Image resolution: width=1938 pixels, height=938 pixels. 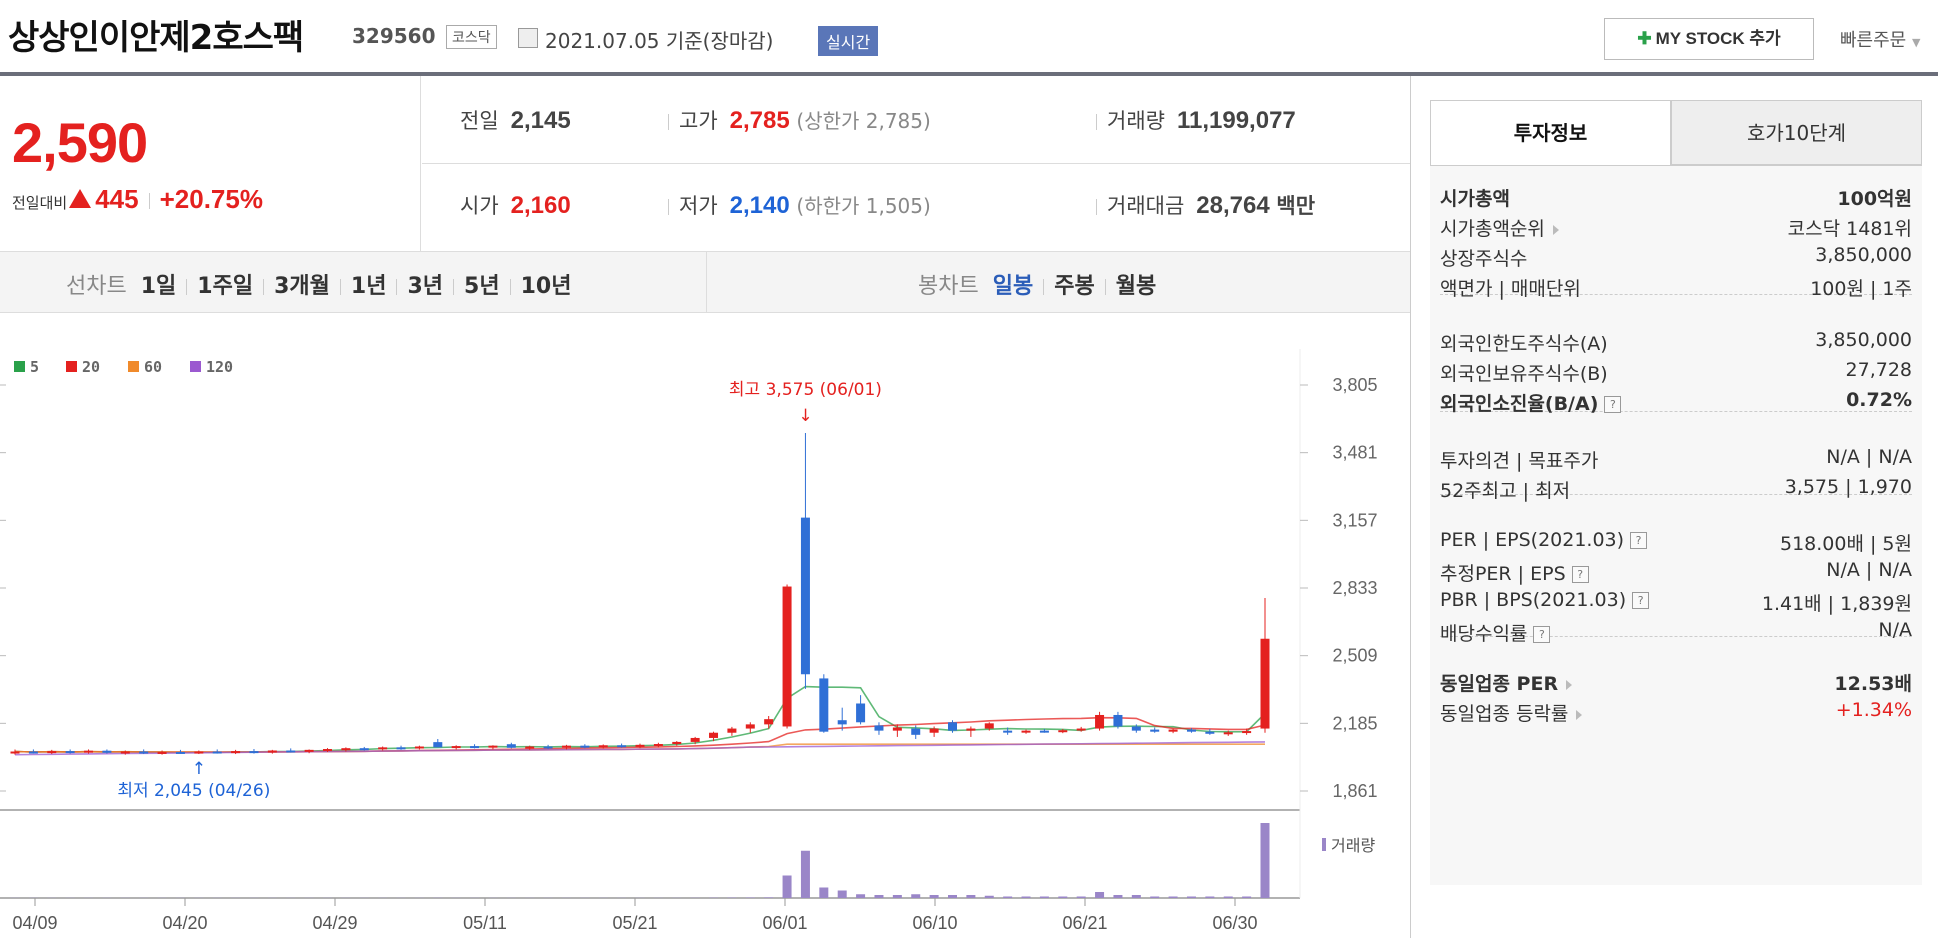 What do you see at coordinates (1863, 340) in the screenshot?
I see `invest-row-value: 3,850,000` at bounding box center [1863, 340].